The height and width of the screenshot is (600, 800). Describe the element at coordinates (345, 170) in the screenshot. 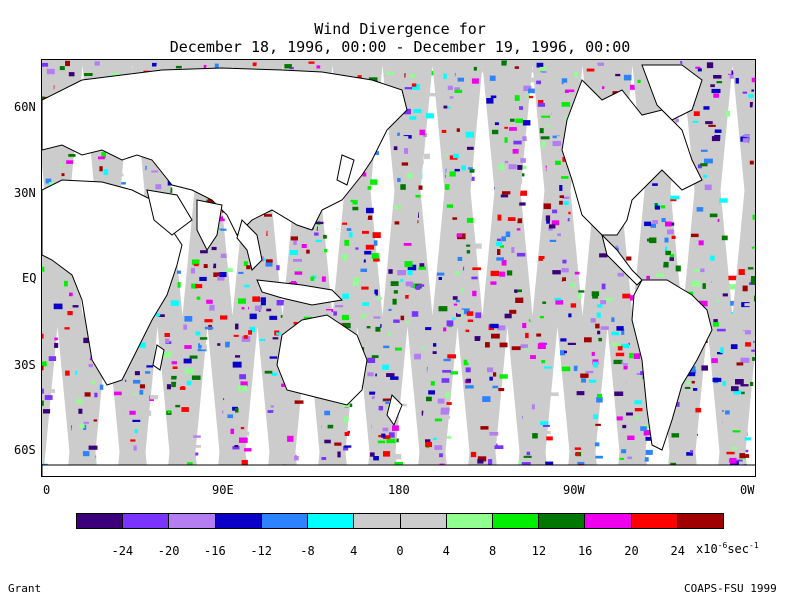

I see `japan` at that location.